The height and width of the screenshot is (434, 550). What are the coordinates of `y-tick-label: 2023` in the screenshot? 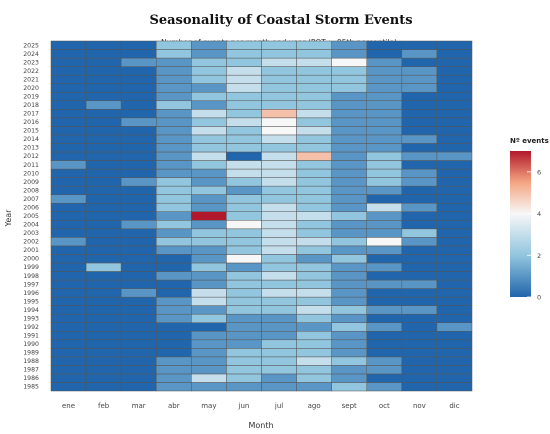 It's located at (31, 62).